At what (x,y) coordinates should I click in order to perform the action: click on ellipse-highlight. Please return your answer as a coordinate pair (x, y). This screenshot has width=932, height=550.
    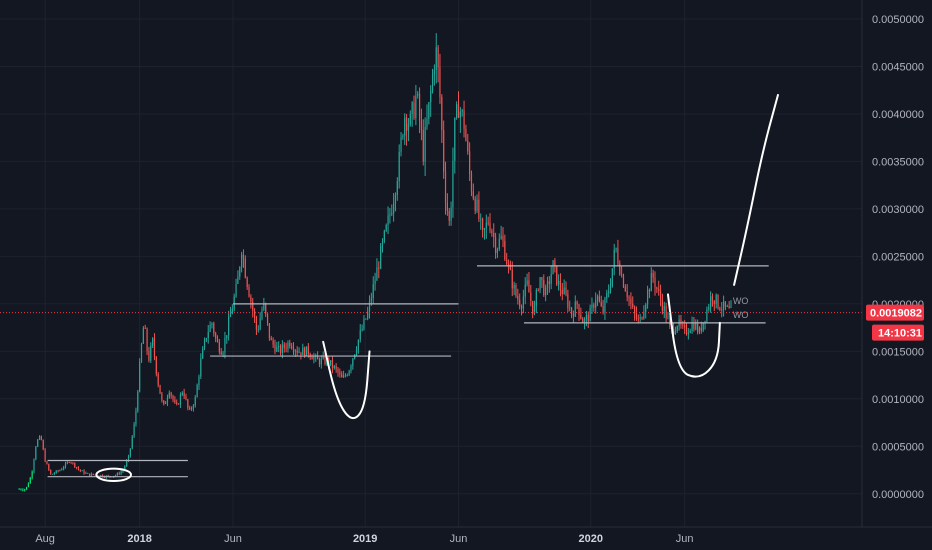
    Looking at the image, I should click on (113, 474).